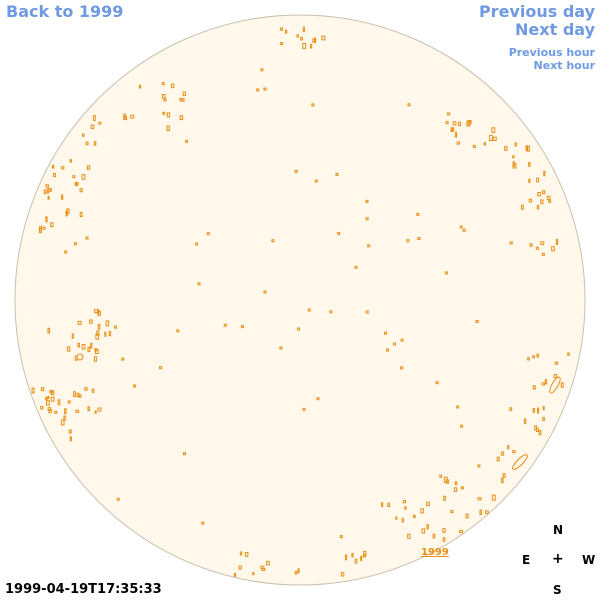 Image resolution: width=600 pixels, height=600 pixels. What do you see at coordinates (536, 11) in the screenshot?
I see `previous-day-link: Previous day` at bounding box center [536, 11].